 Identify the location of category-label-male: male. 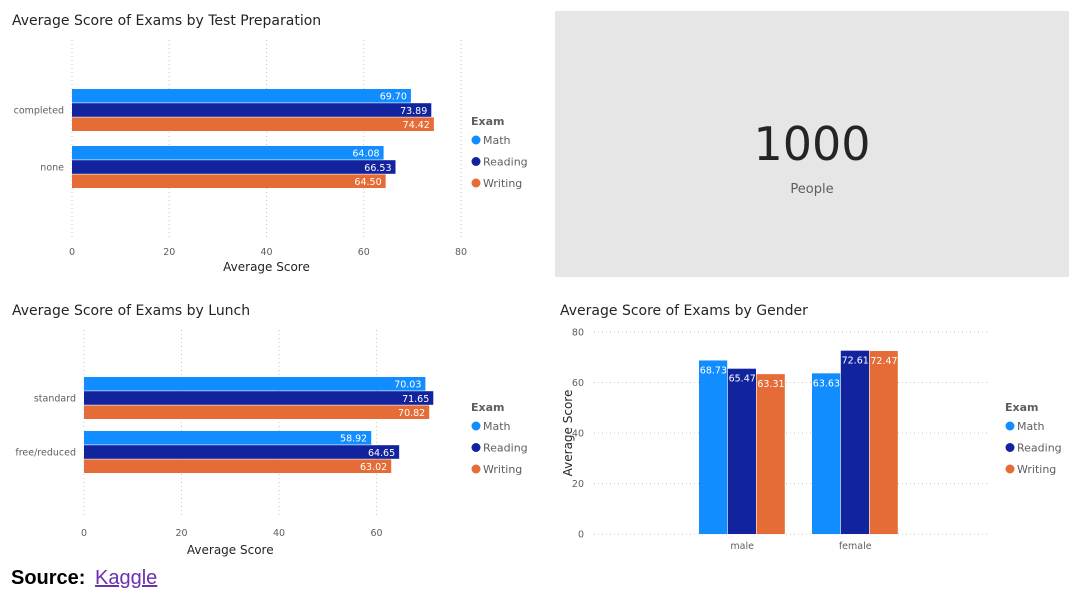
(742, 546).